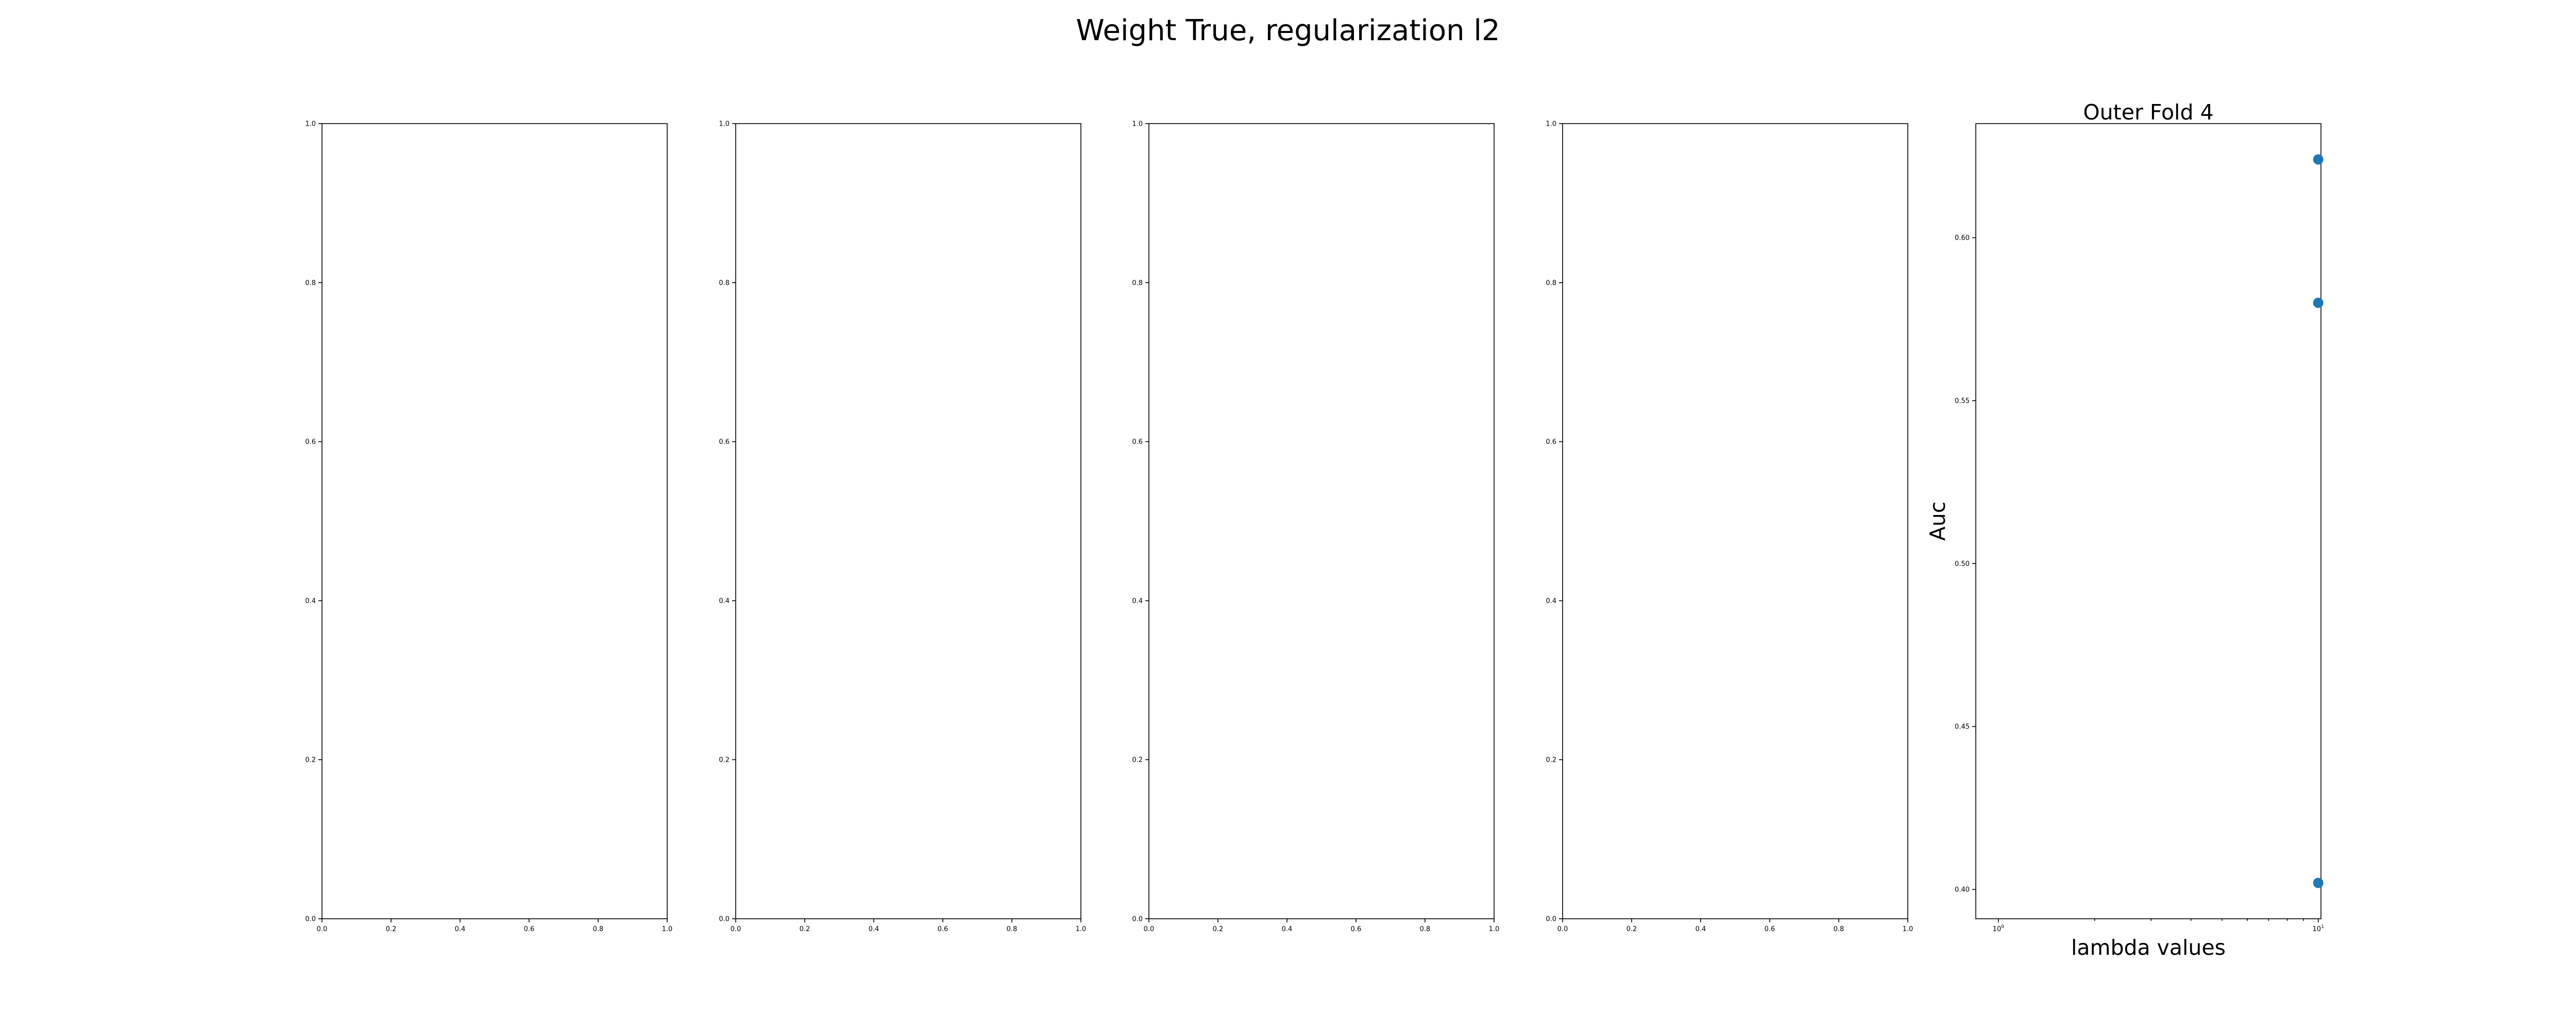 The width and height of the screenshot is (2576, 1030). I want to click on x-tick-exponent: 1, so click(2322, 927).